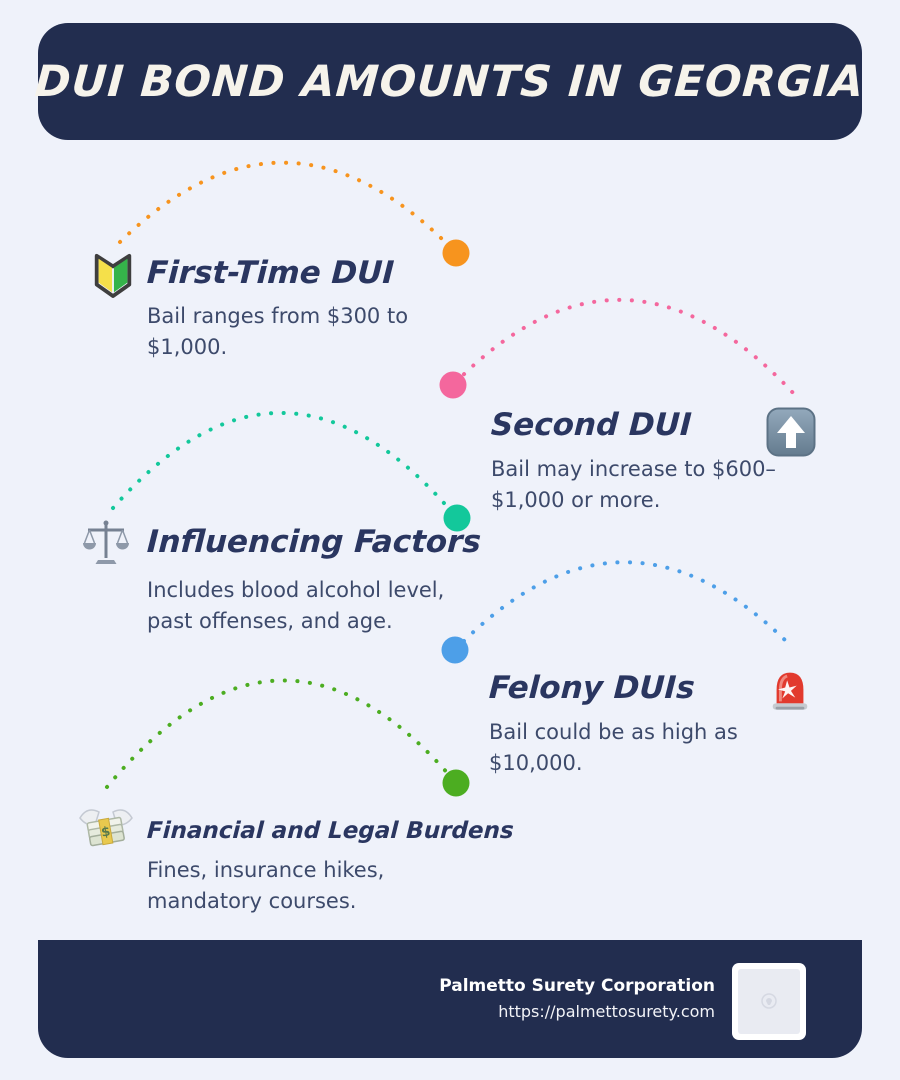 The height and width of the screenshot is (1080, 900). What do you see at coordinates (270, 273) in the screenshot?
I see `section-title-first-time-dui: First-Time DUI` at bounding box center [270, 273].